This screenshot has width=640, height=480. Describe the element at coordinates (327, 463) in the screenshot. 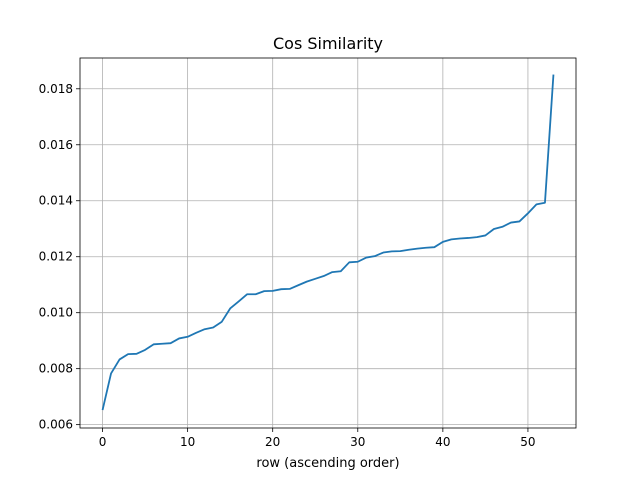

I see `x-axis-label: row (ascending order)` at that location.